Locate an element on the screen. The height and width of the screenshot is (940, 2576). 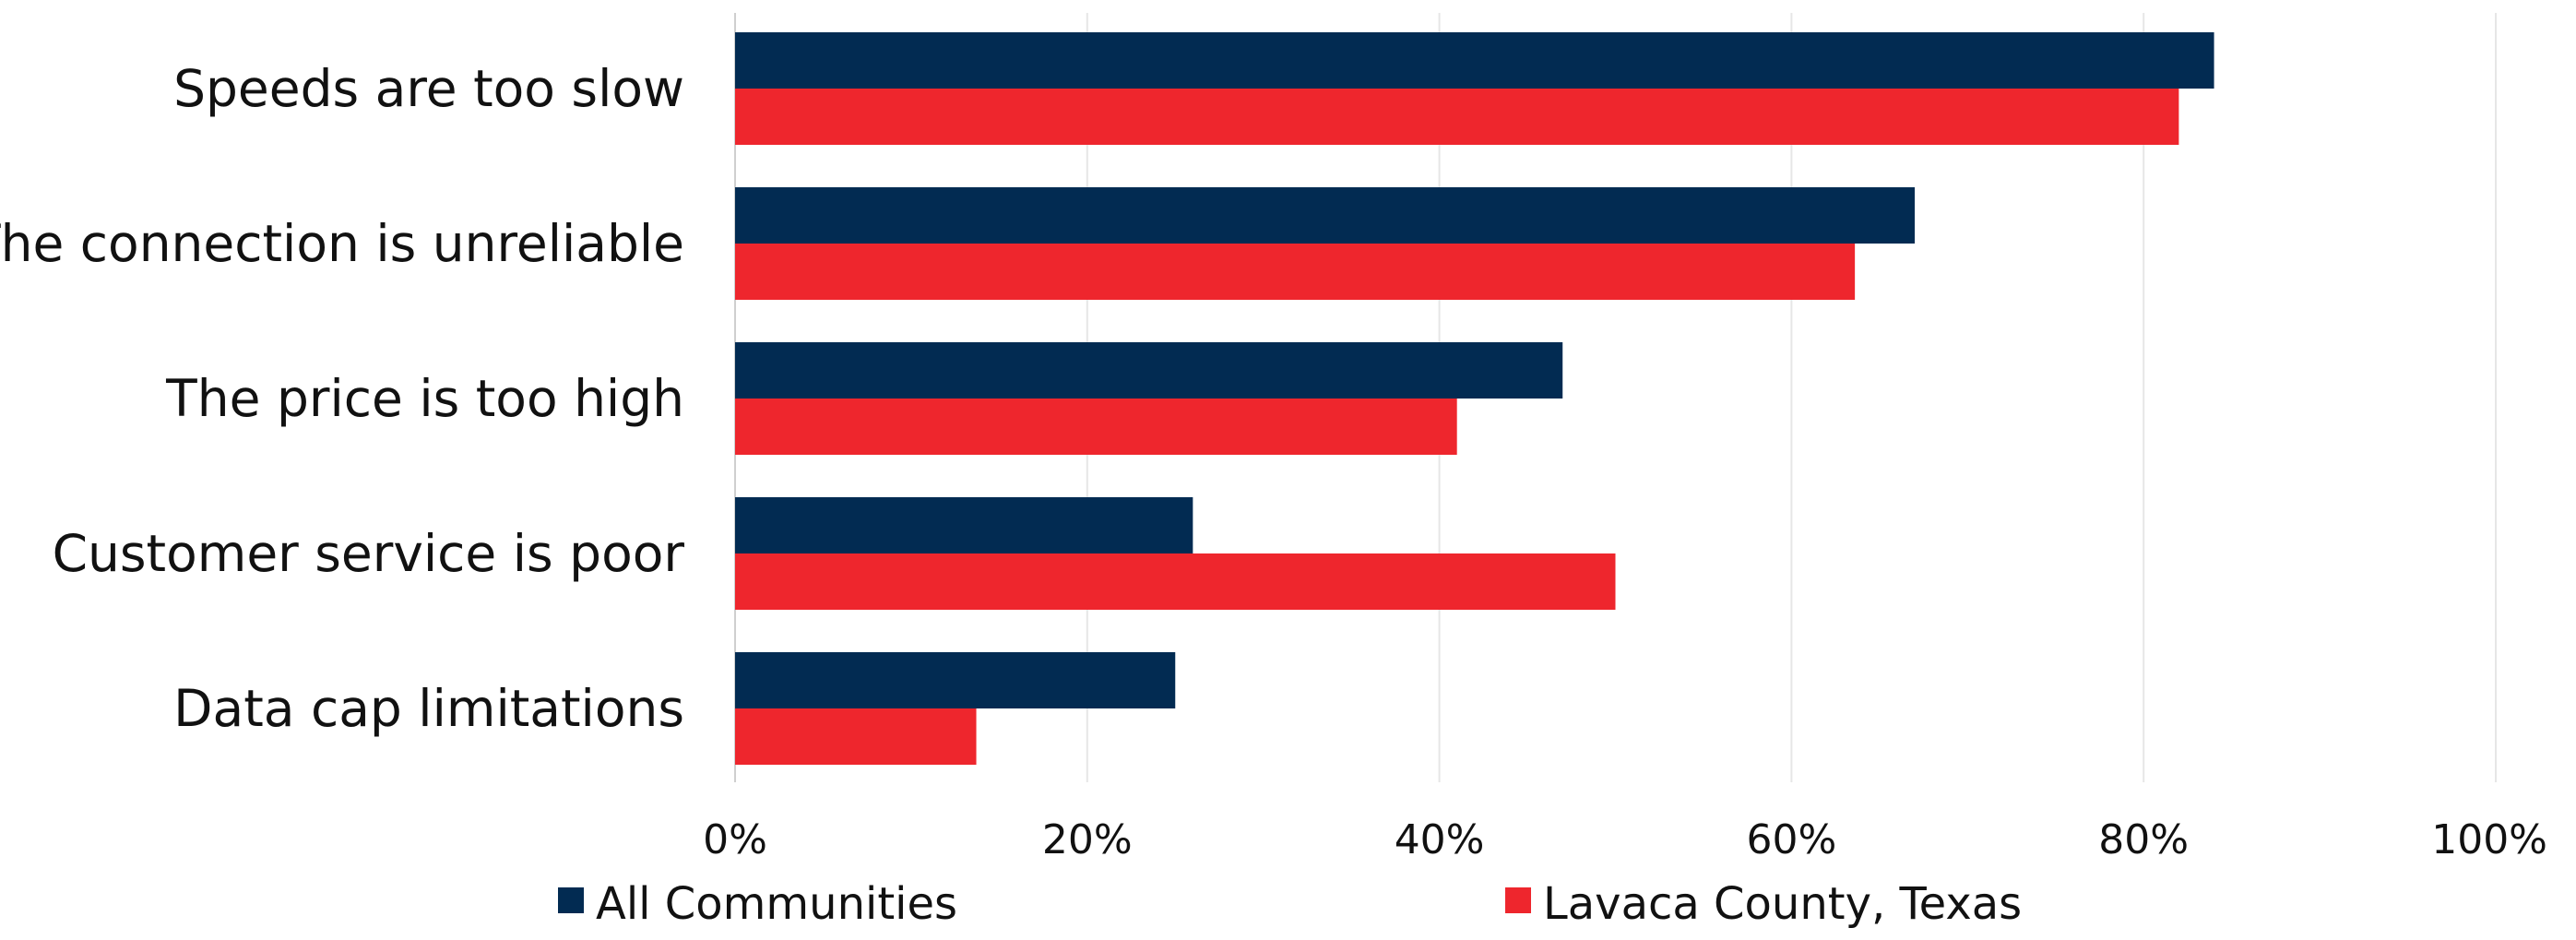
legend-label: All Communities is located at coordinates (776, 904).